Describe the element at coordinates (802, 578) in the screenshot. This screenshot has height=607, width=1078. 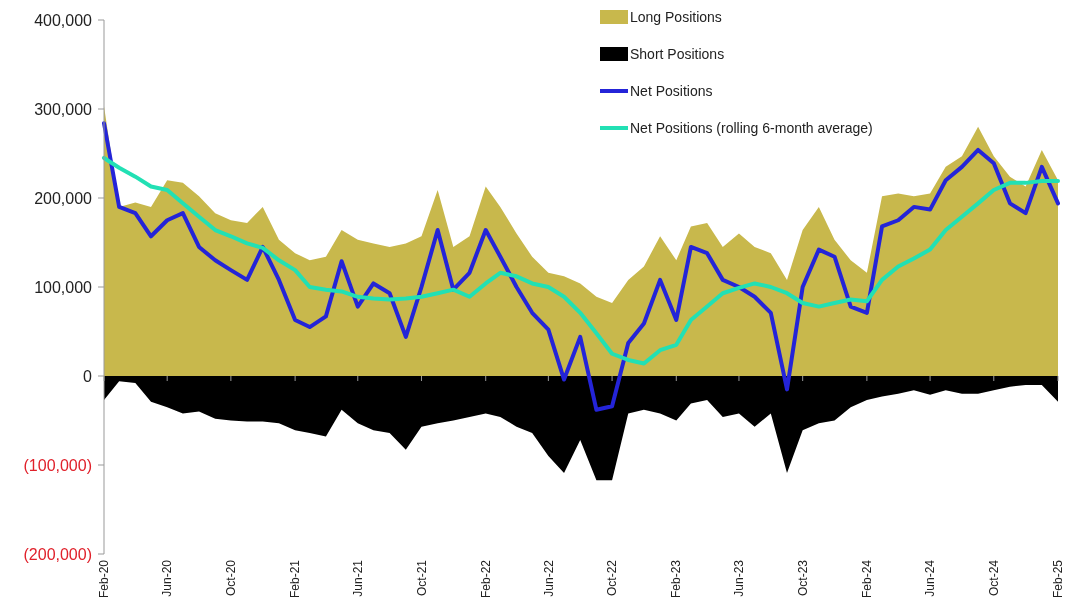
I see `x-tick-label: Oct-23` at that location.